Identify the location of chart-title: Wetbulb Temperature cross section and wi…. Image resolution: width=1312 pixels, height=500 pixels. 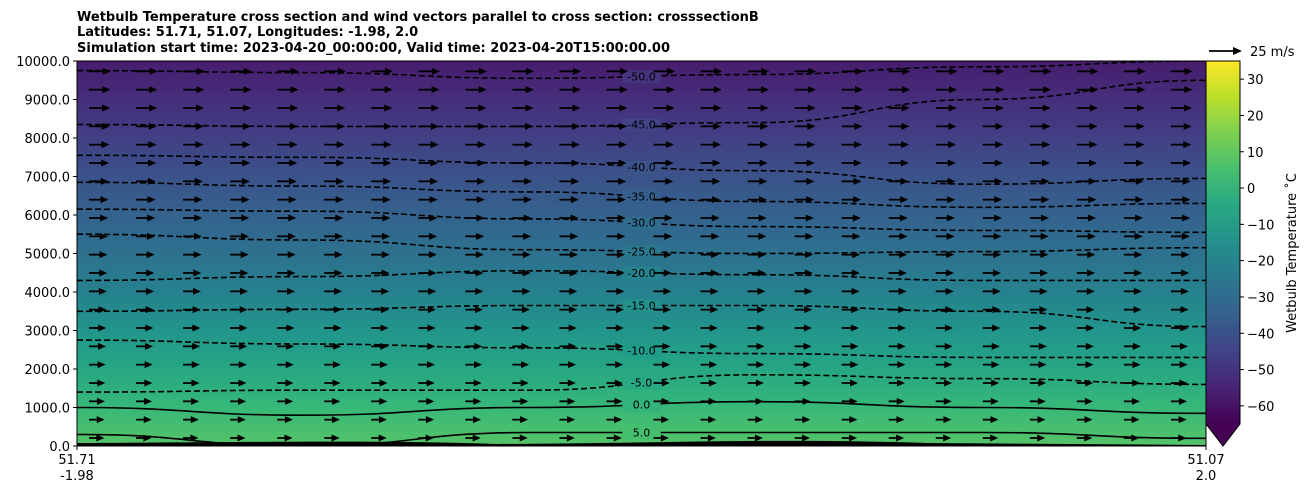
(418, 33).